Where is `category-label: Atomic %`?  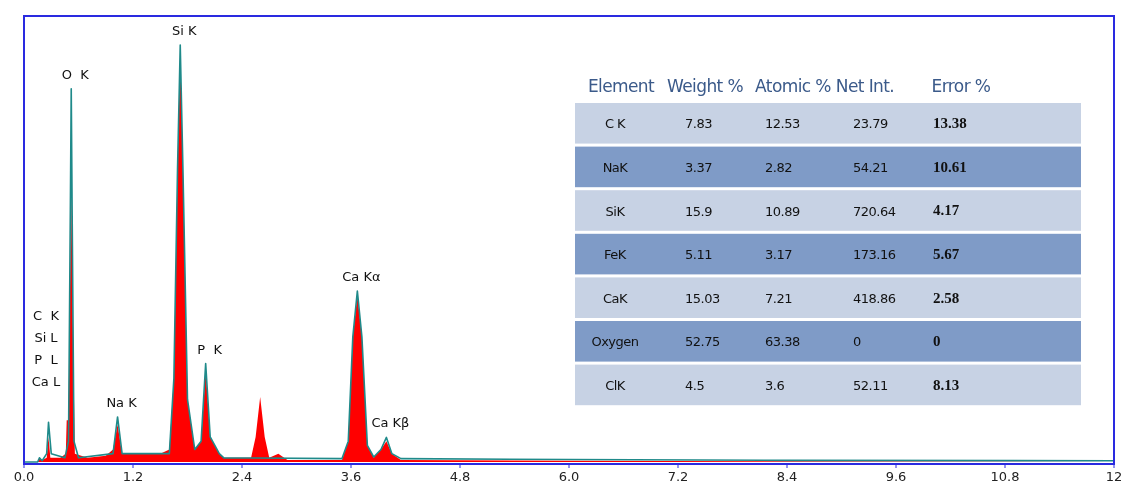 category-label: Atomic % is located at coordinates (793, 86).